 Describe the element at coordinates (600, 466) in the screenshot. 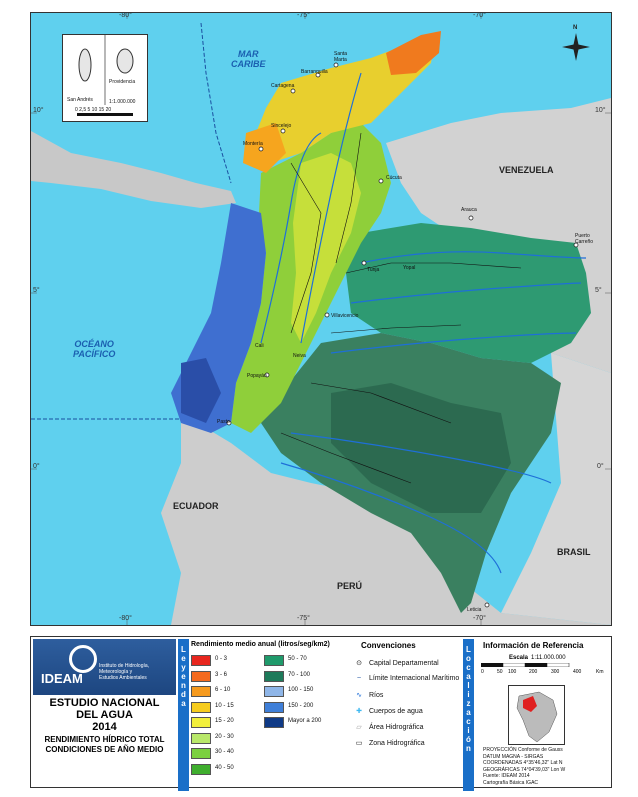

I see `coord-right-3: 0°` at that location.